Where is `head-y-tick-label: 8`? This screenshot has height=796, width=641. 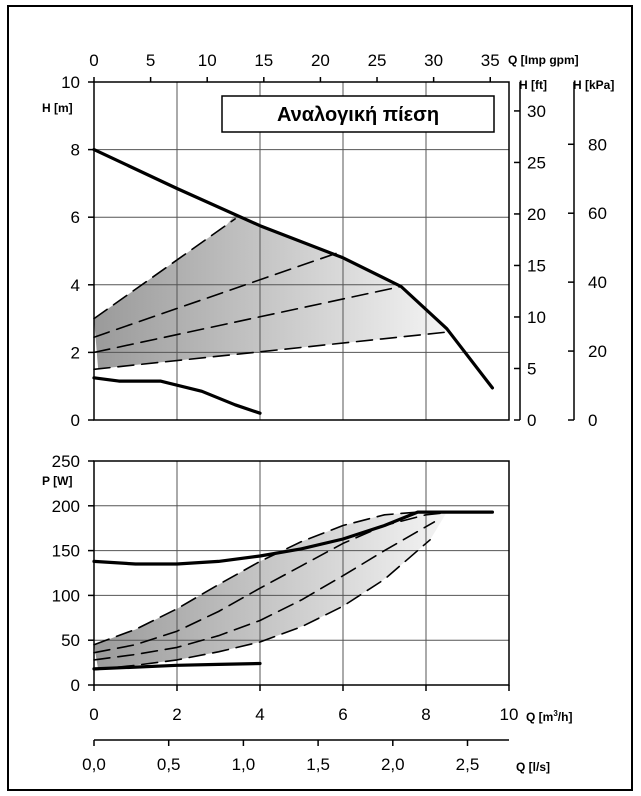 head-y-tick-label: 8 is located at coordinates (75, 150).